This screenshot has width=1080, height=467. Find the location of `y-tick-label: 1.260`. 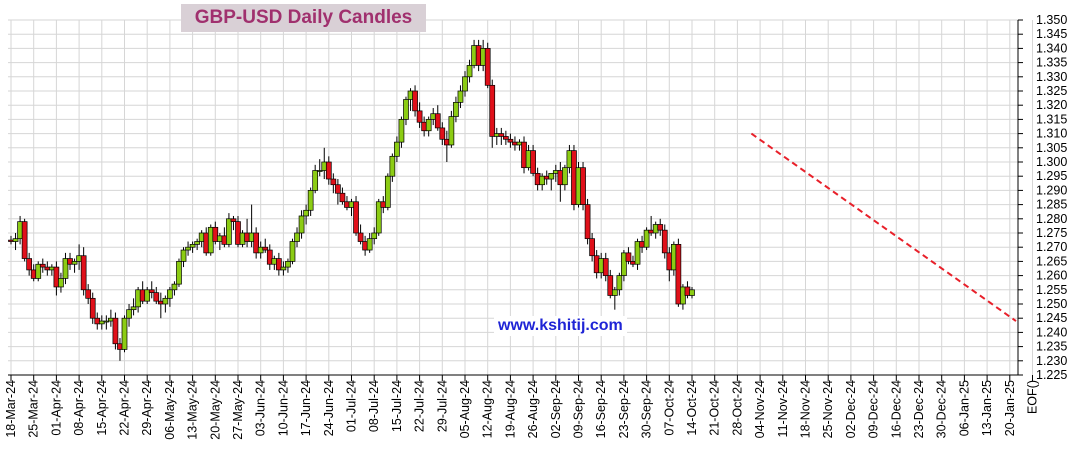

y-tick-label: 1.260 is located at coordinates (1051, 276).